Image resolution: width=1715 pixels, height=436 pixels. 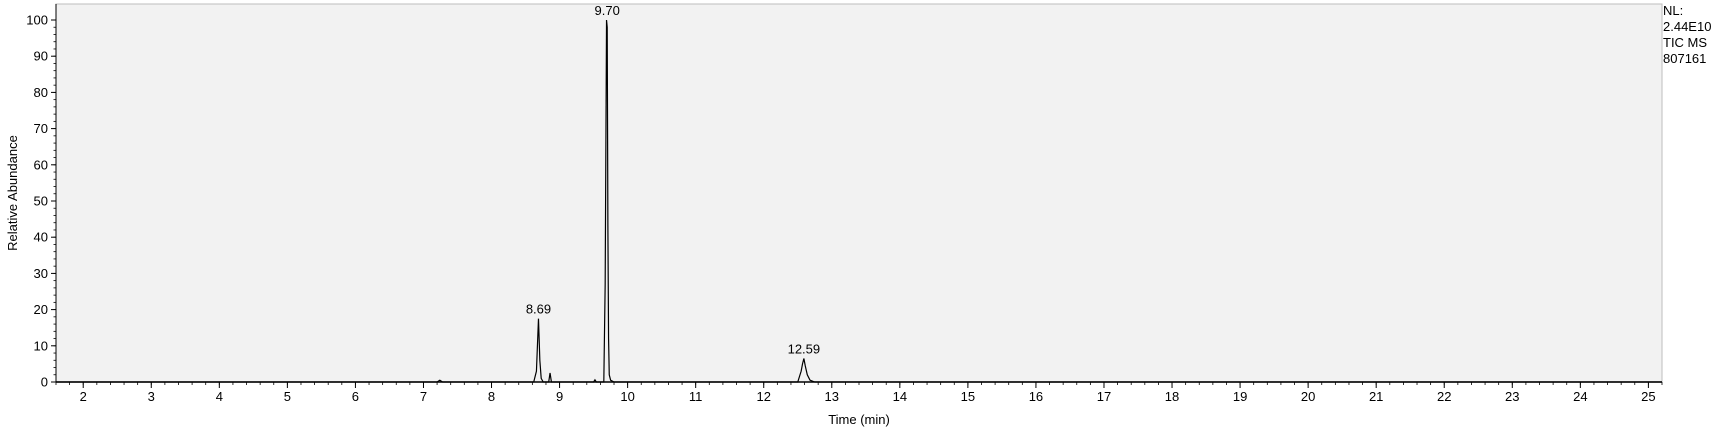 What do you see at coordinates (355, 396) in the screenshot?
I see `x-tick-label: 6` at bounding box center [355, 396].